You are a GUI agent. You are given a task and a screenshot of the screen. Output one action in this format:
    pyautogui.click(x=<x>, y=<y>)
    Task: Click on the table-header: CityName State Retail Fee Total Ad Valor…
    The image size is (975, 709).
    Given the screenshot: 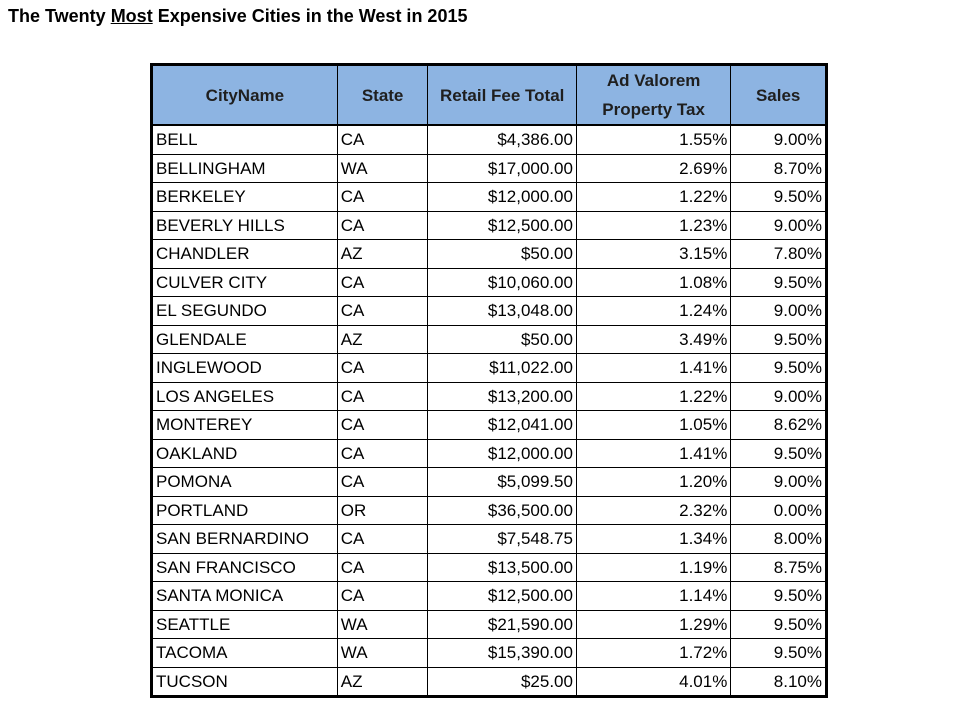 What is the action you would take?
    pyautogui.click(x=489, y=95)
    